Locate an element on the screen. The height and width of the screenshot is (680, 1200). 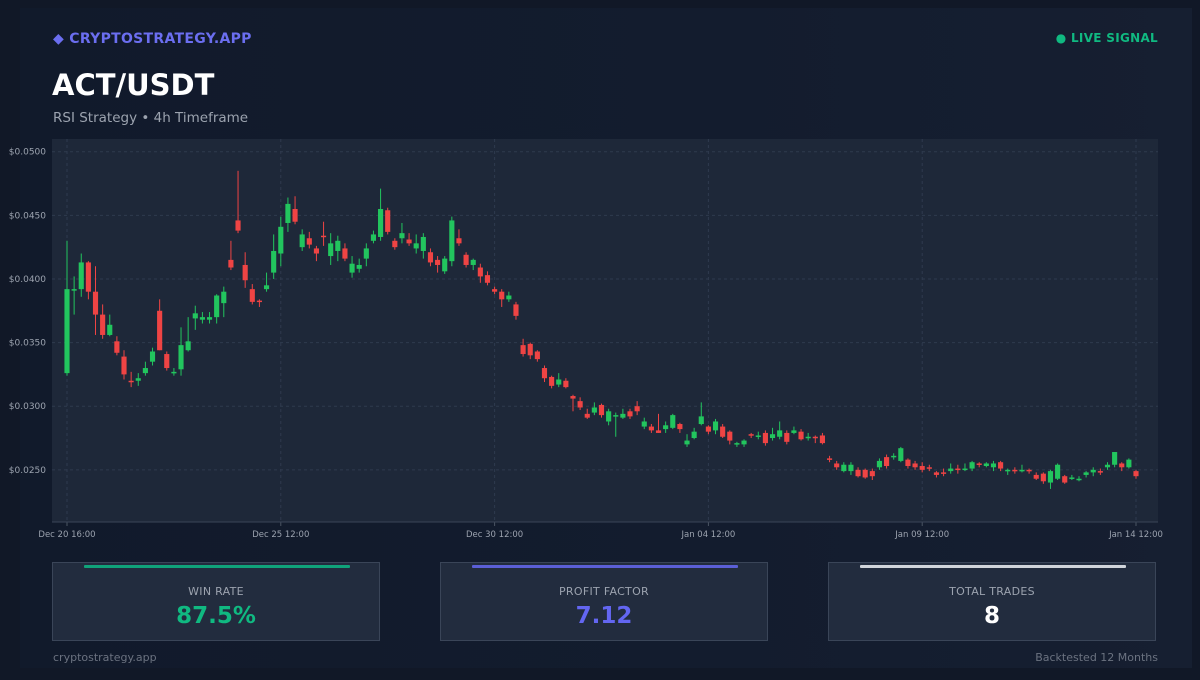
footer-site-link: cryptostrategy.app is located at coordinates (105, 657).